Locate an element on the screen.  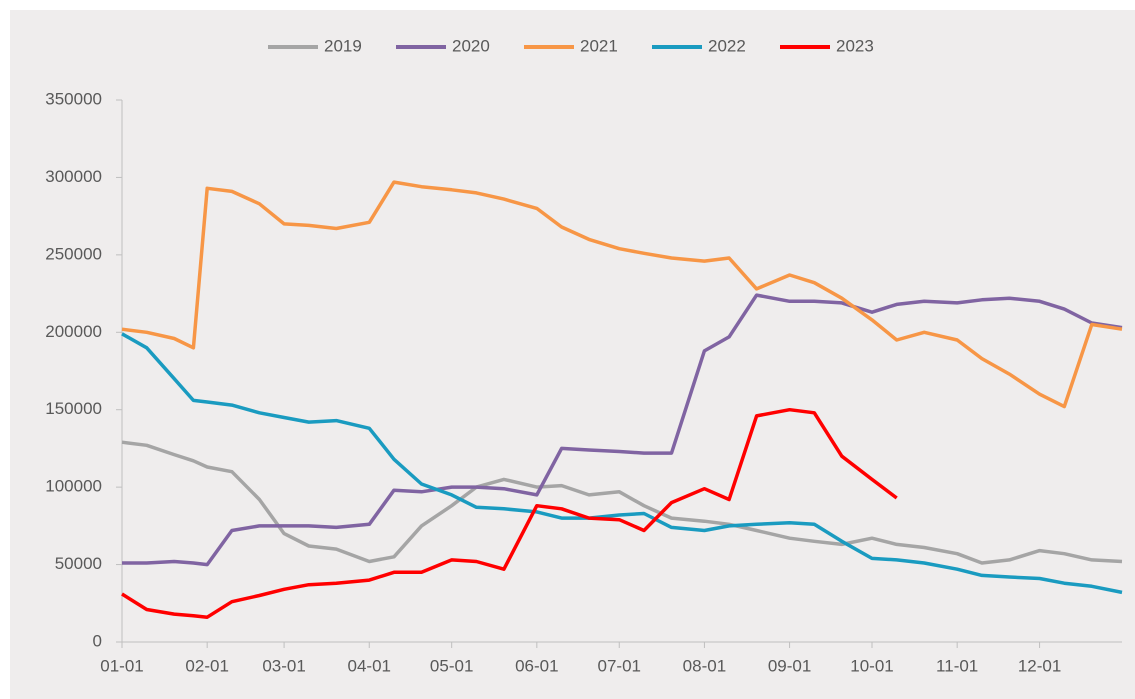
legend-label: 2020 is located at coordinates (471, 45).